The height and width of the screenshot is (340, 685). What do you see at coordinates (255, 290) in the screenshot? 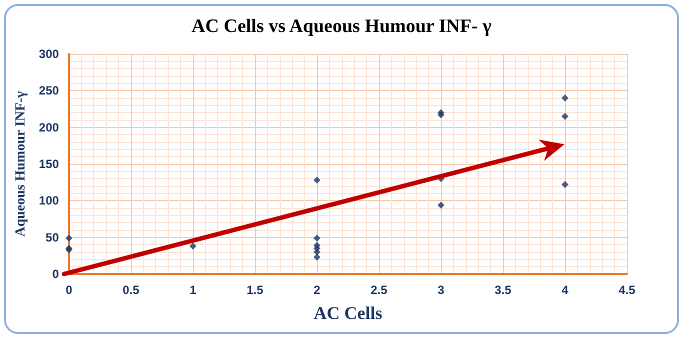
I see `x-tick-label: 1.5` at bounding box center [255, 290].